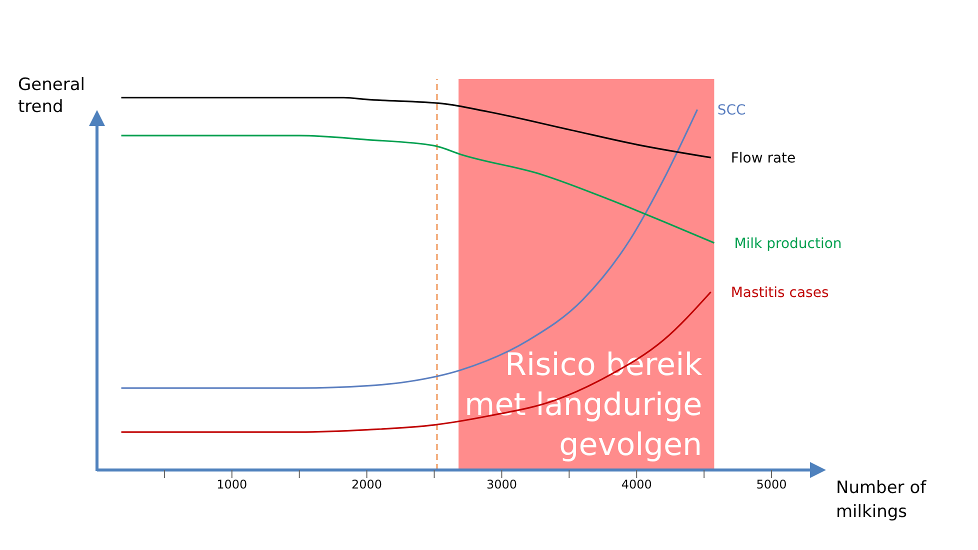 The width and height of the screenshot is (978, 550). I want to click on x-tick-label: 5000, so click(771, 485).